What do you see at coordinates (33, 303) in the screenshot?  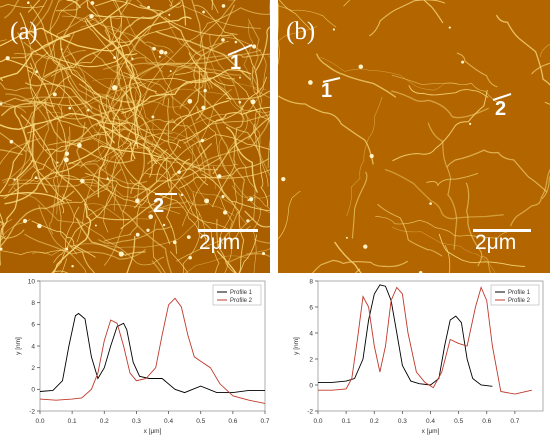 I see `y-tick-label: 8` at bounding box center [33, 303].